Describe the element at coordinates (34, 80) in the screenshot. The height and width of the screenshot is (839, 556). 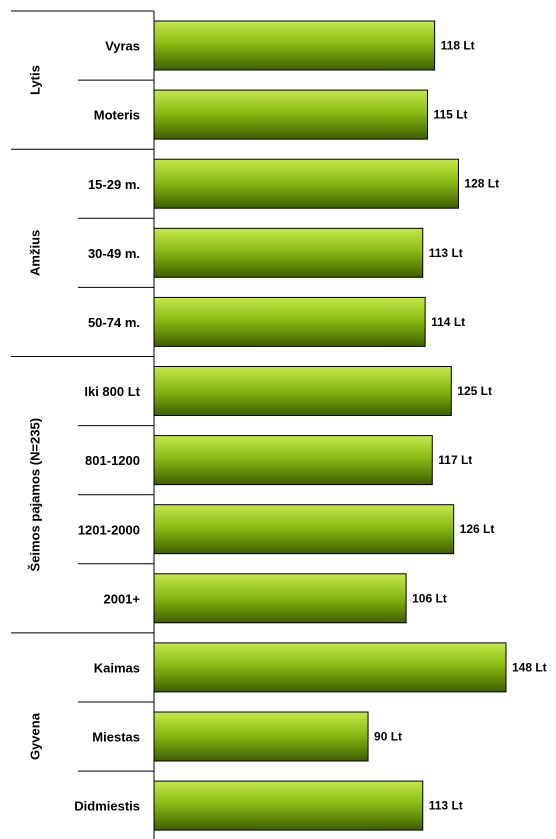
I see `group-label: Lytis` at that location.